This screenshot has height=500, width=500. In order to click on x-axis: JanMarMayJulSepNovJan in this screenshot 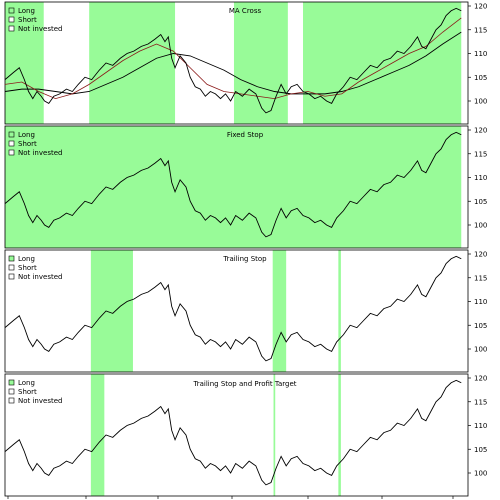, I will do `click(230, 497)`.